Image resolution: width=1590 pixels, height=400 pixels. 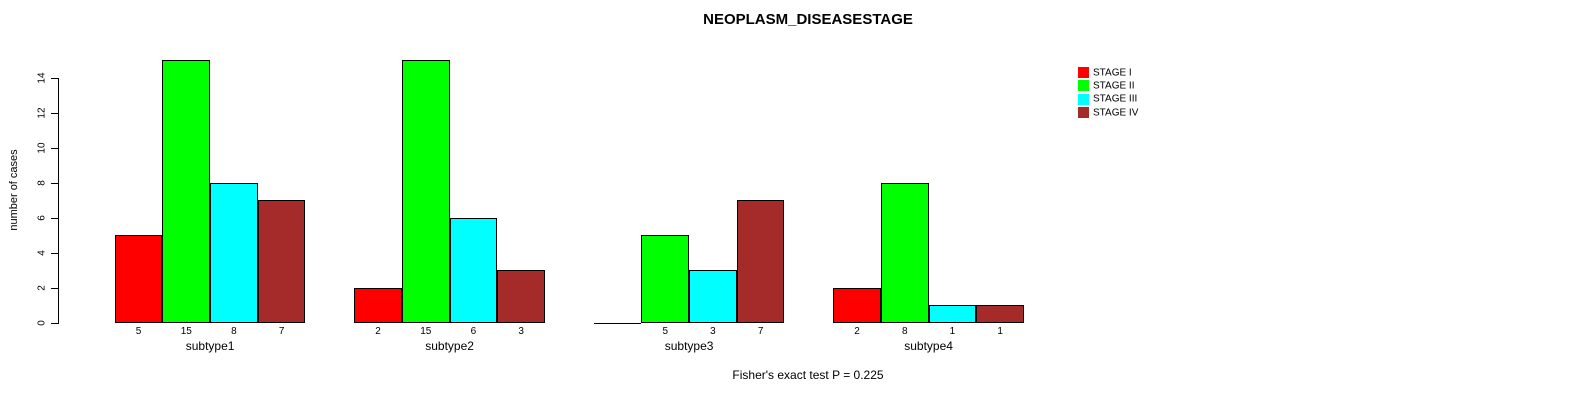 What do you see at coordinates (928, 346) in the screenshot?
I see `group-label-subtype4: subtype4` at bounding box center [928, 346].